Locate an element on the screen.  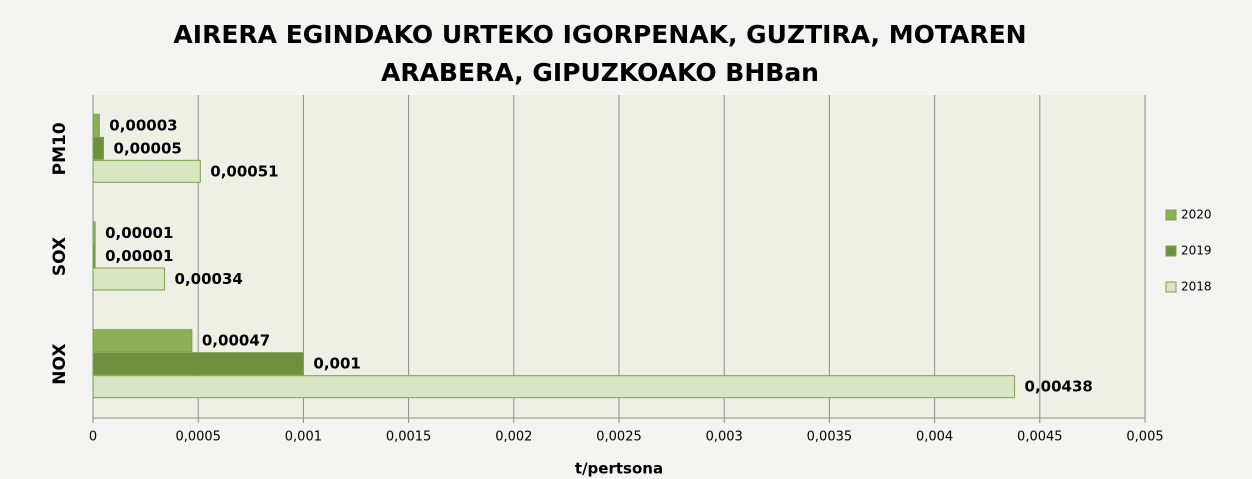
x-tick-label: 0,0005 is located at coordinates (198, 437).